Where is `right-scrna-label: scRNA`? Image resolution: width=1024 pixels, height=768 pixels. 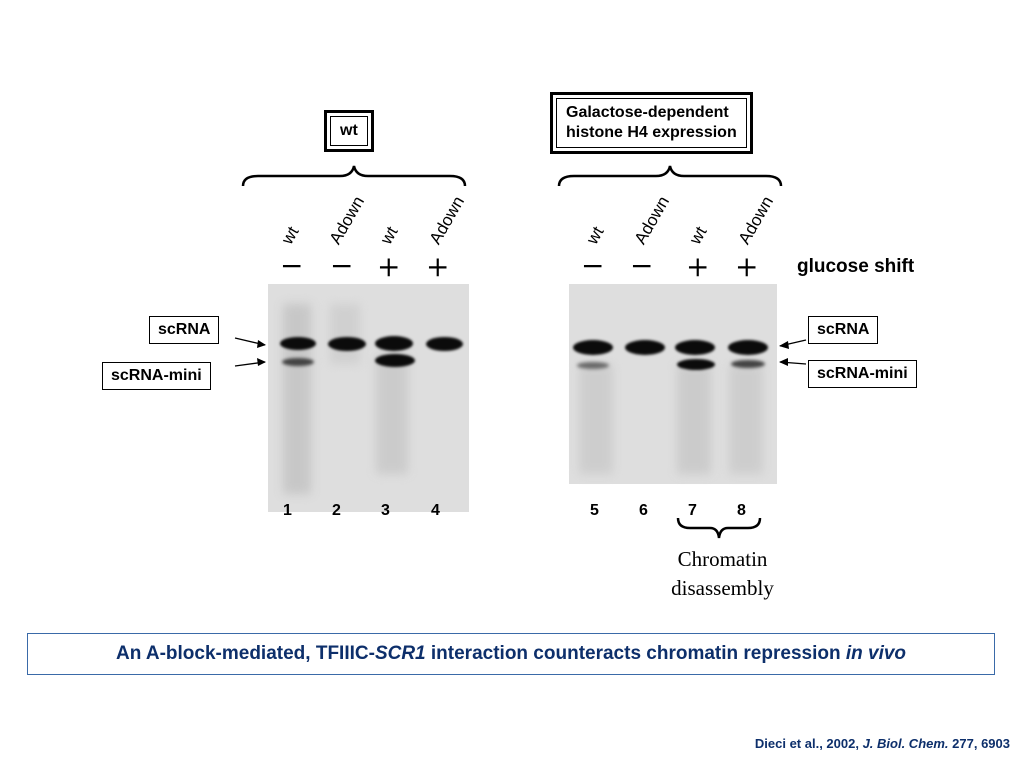 right-scrna-label: scRNA is located at coordinates (843, 330).